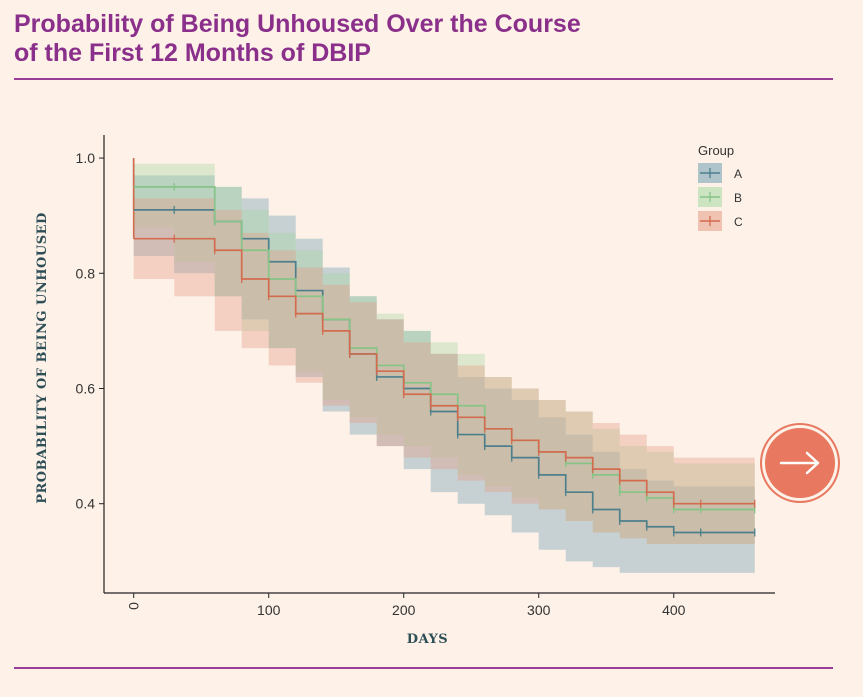 The image size is (863, 697). What do you see at coordinates (423, 668) in the screenshot?
I see `footer-divider` at bounding box center [423, 668].